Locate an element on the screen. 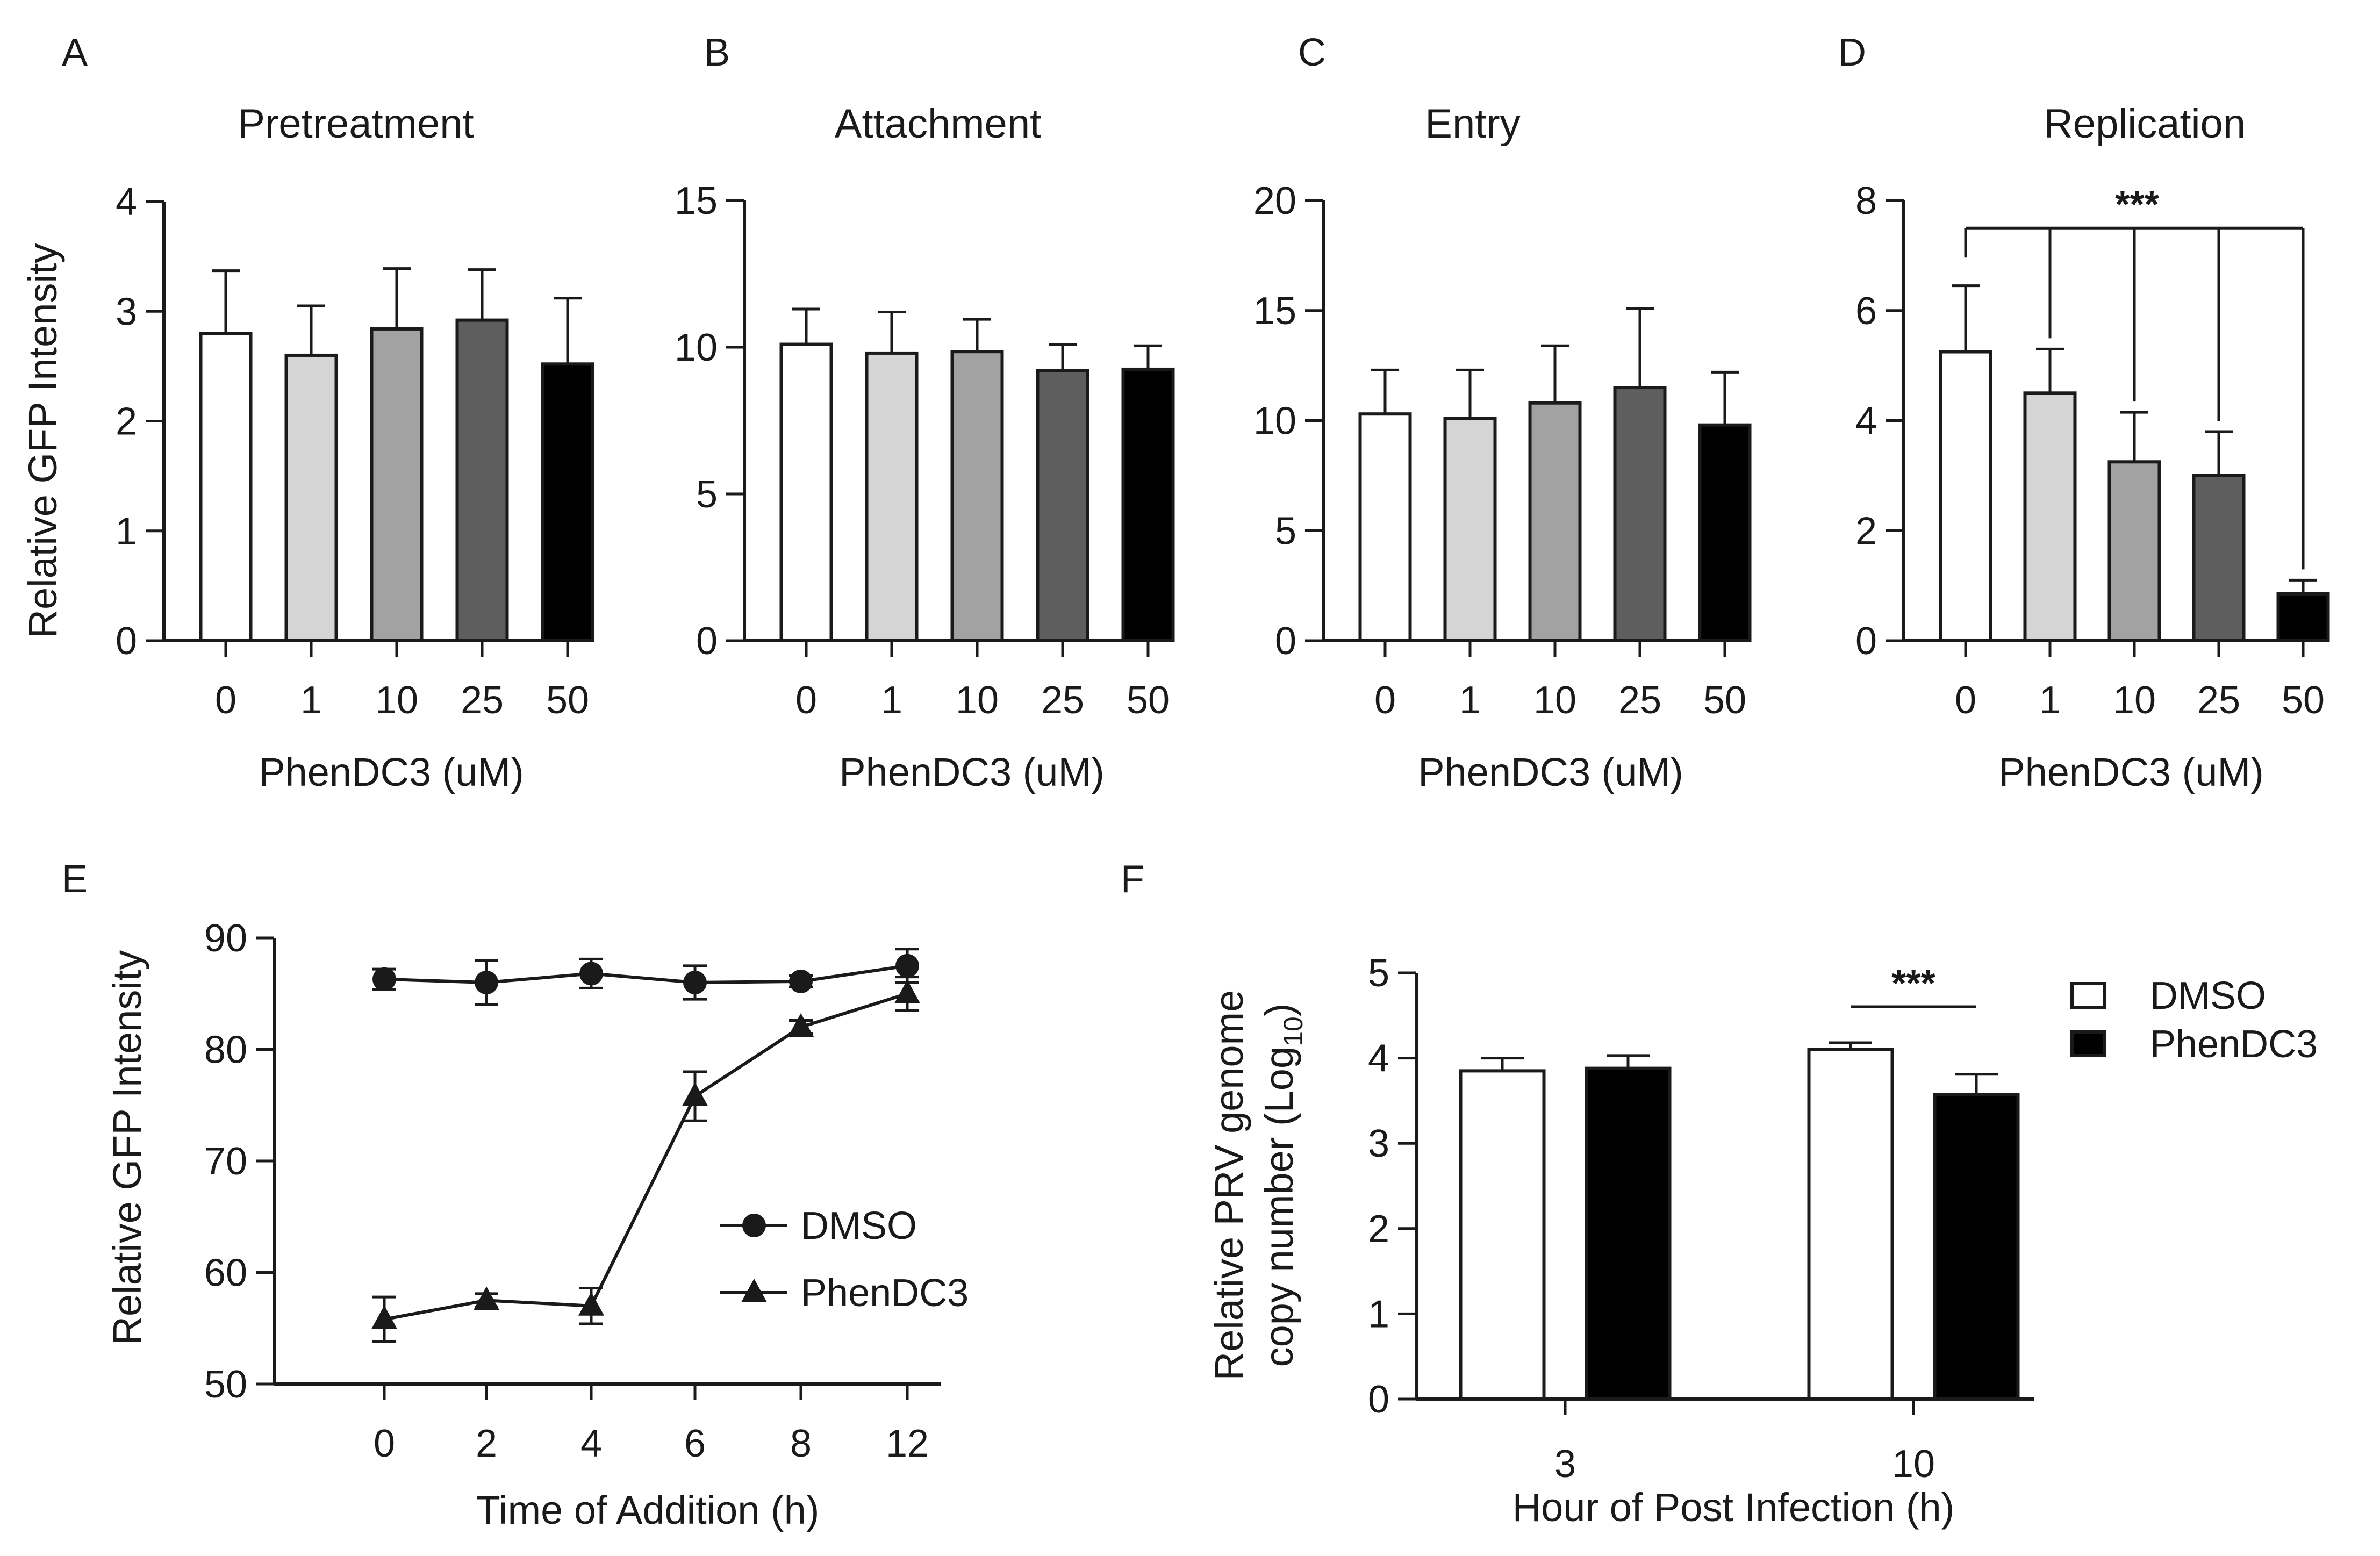 This screenshot has width=2380, height=1556. panel-c: C Entry PhenDC3 (uM) 0 5 10 15 20 0 1 10 25 50 is located at coordinates (1502, 412).